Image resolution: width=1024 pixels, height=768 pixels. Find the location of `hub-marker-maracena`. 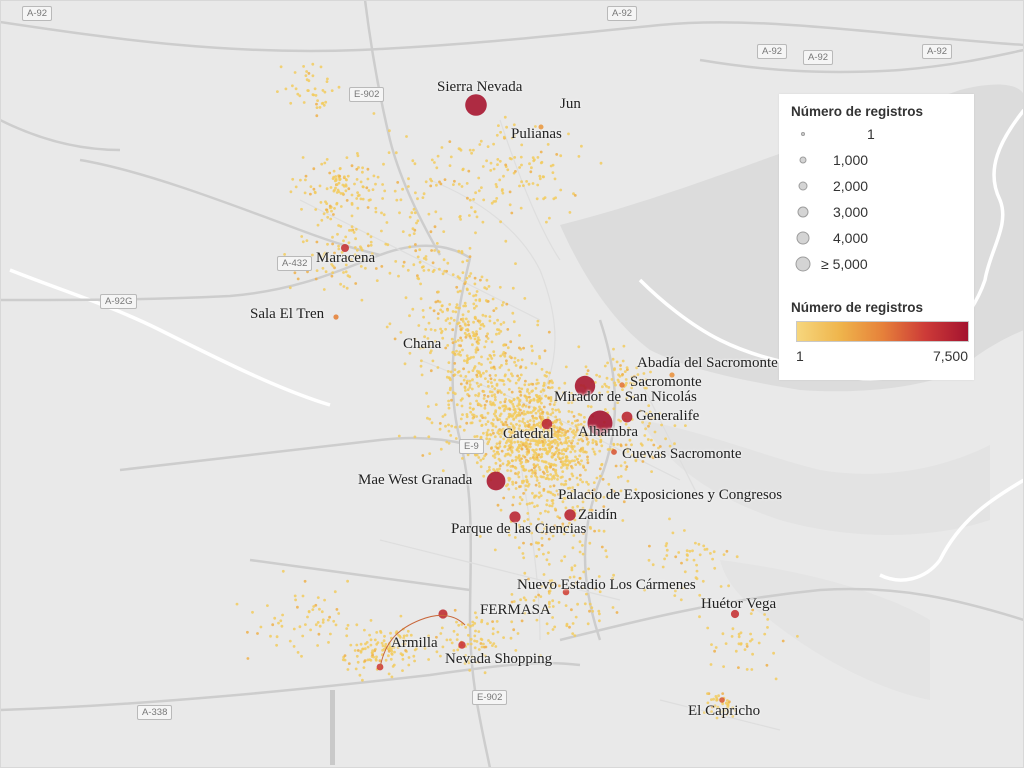

hub-marker-maracena is located at coordinates (345, 248).